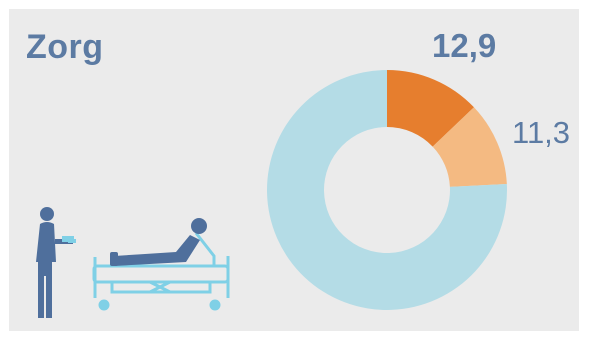 The width and height of the screenshot is (589, 341). I want to click on caregiver-figure-icon, so click(56, 262).